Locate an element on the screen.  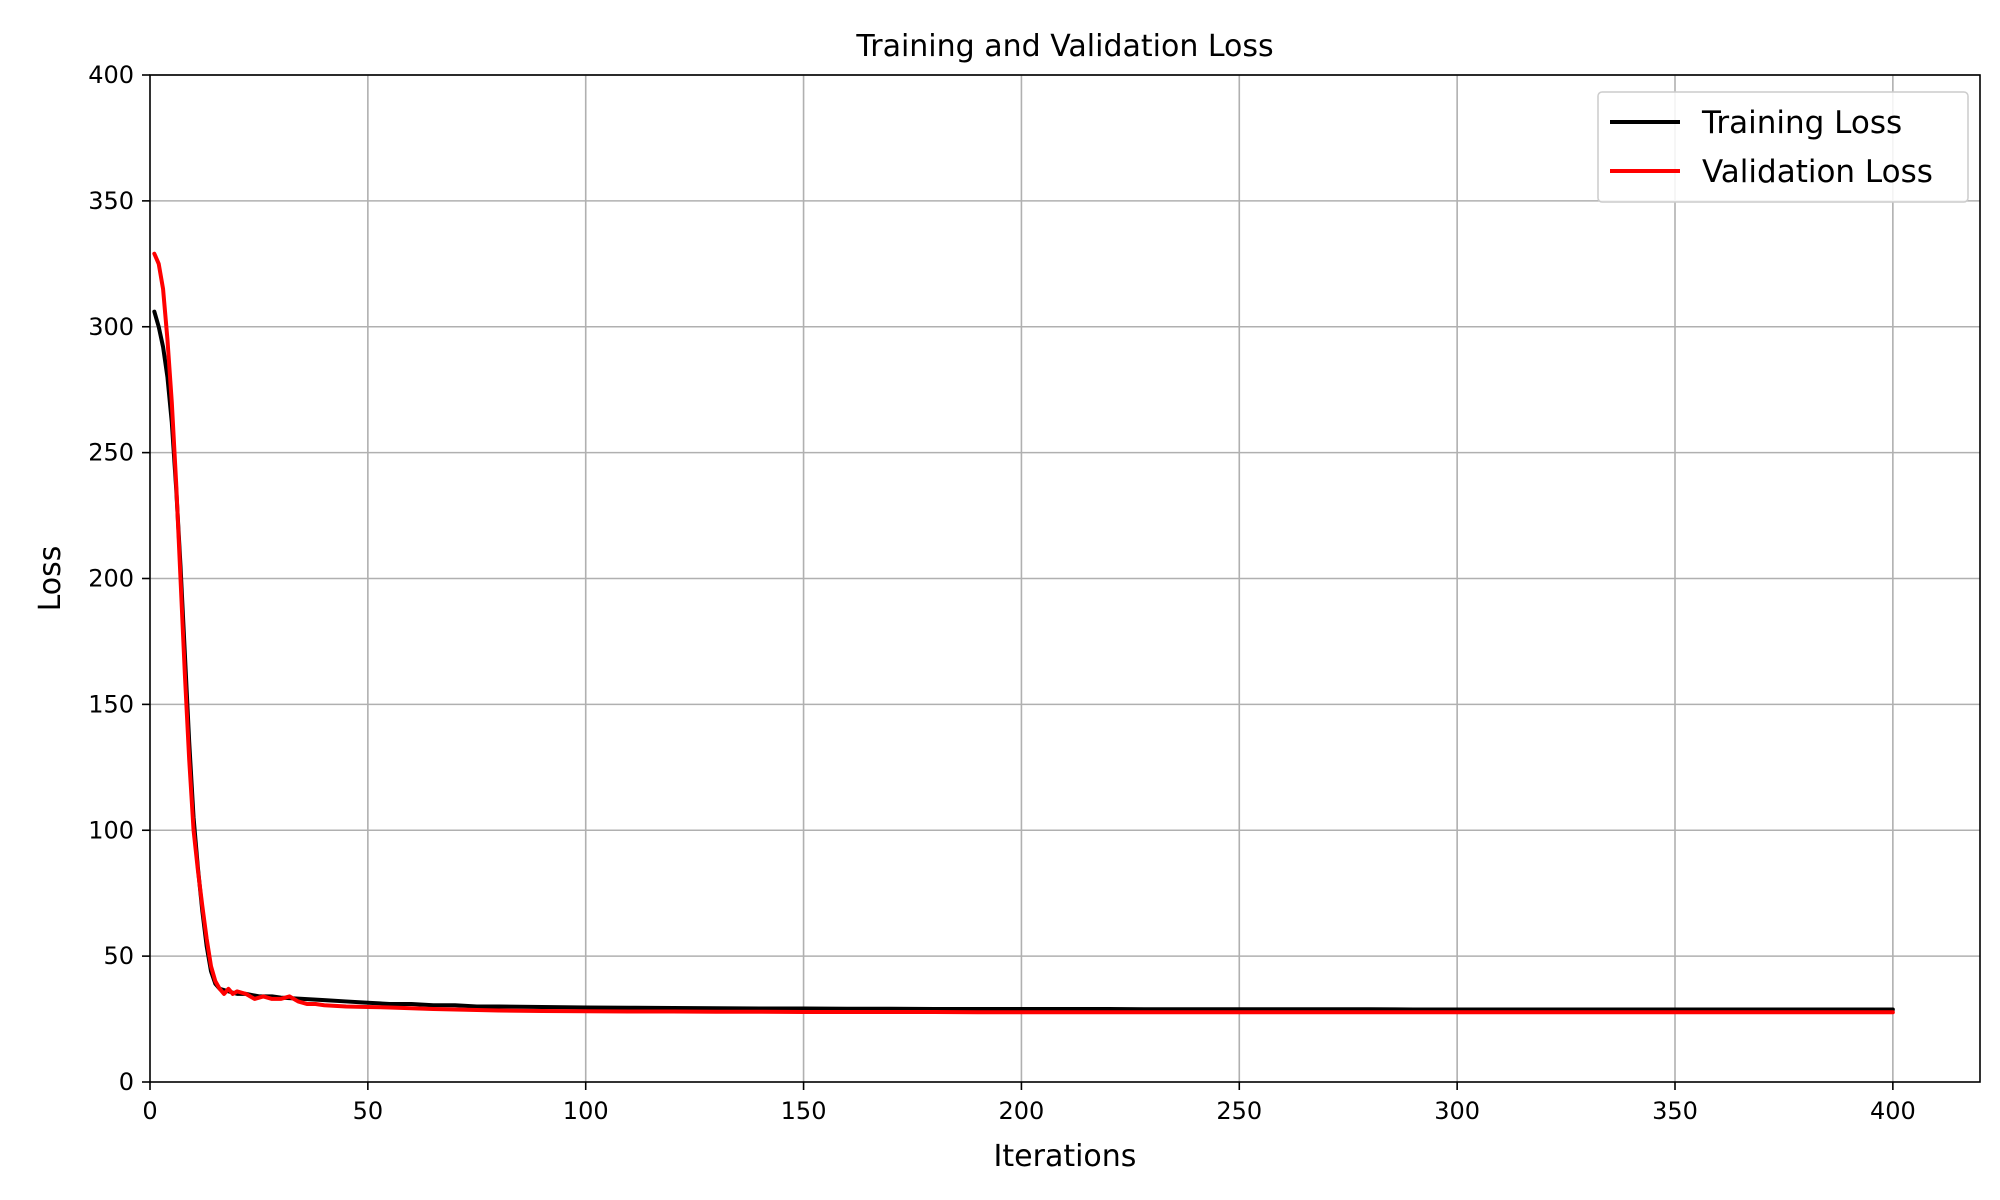
y-tick-label: 300 is located at coordinates (111, 327).